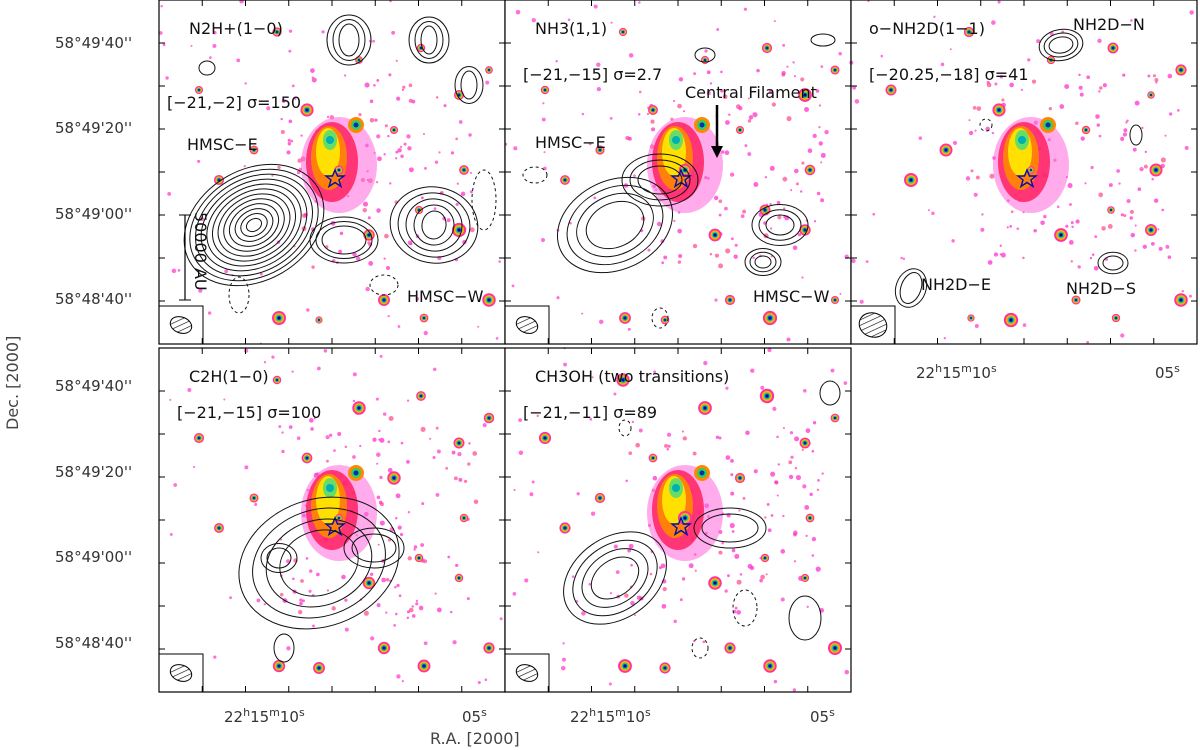 The height and width of the screenshot is (750, 1200). I want to click on region-label-nh2d-0: NH2D−N, so click(1109, 24).